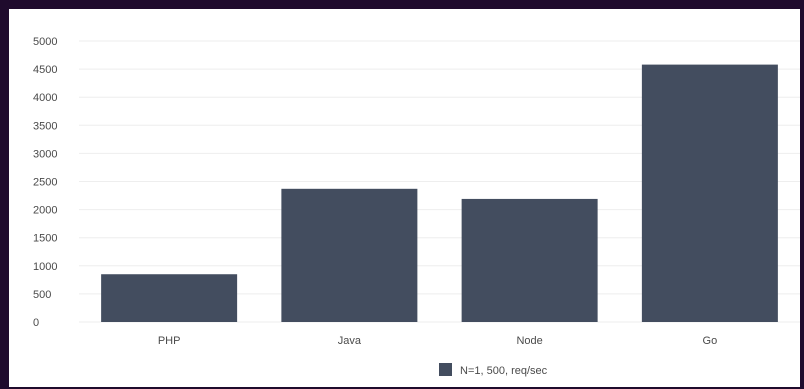 The height and width of the screenshot is (389, 804). I want to click on bar-java, so click(349, 255).